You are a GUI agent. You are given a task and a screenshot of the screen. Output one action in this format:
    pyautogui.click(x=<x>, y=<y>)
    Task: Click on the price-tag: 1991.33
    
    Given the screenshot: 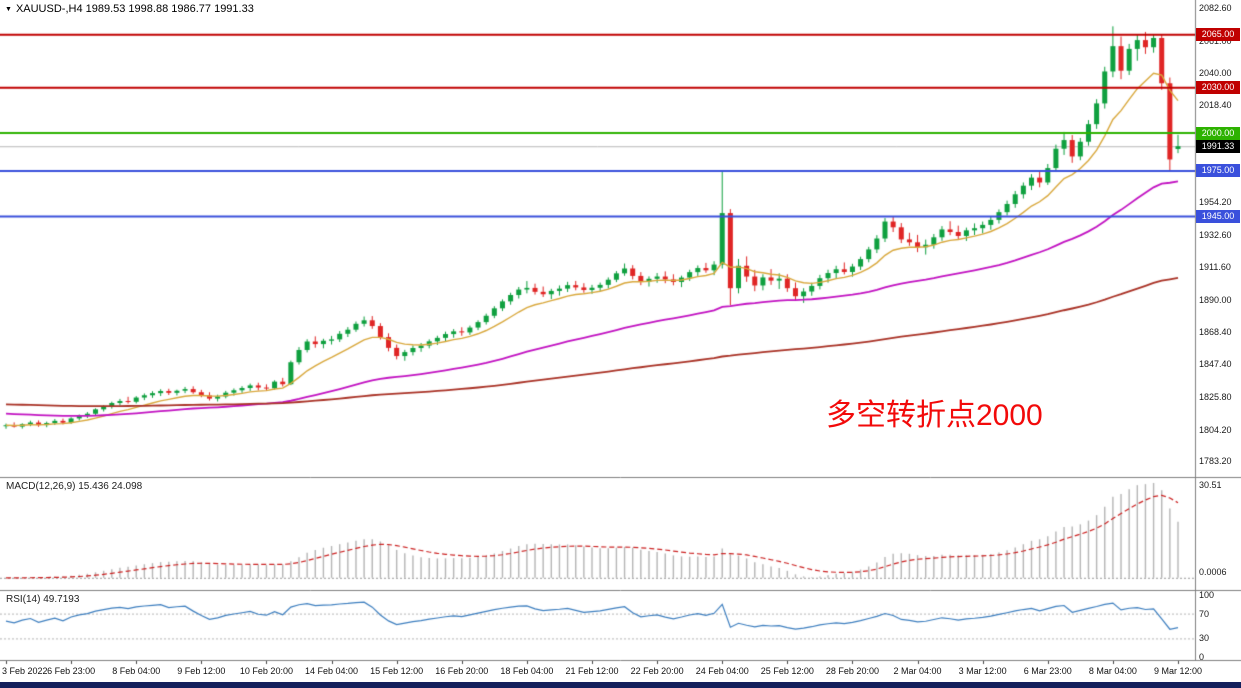 What is the action you would take?
    pyautogui.click(x=1218, y=146)
    